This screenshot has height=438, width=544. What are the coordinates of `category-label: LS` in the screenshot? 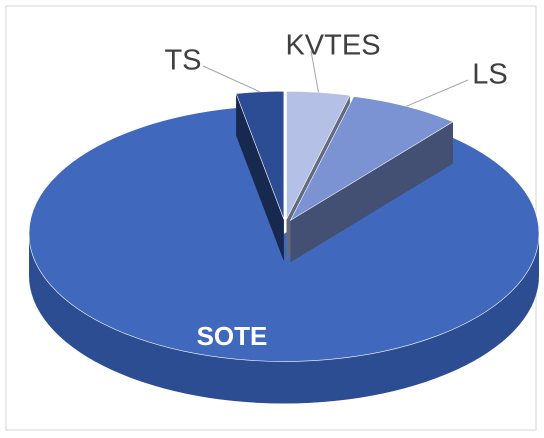 It's located at (489, 75).